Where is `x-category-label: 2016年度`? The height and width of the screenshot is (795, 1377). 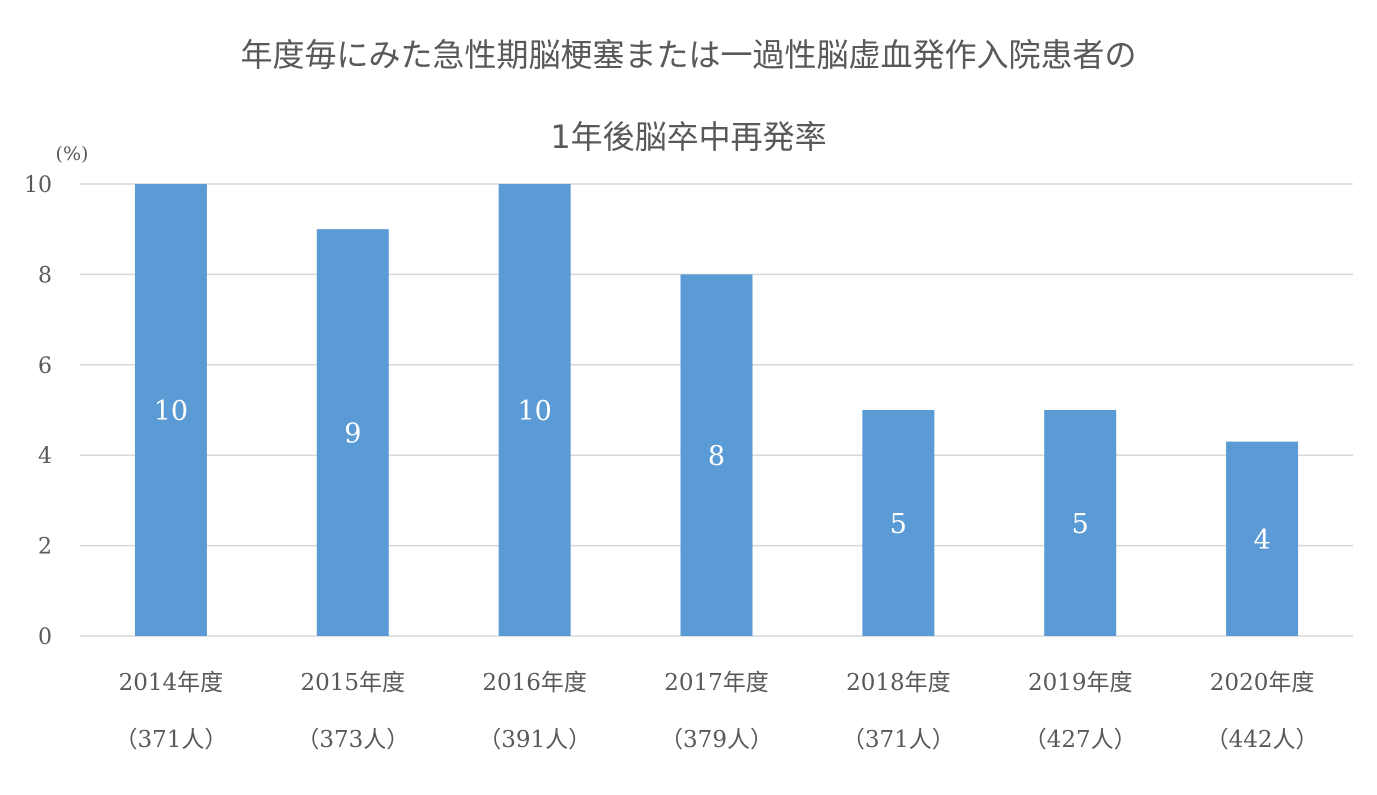 x-category-label: 2016年度 is located at coordinates (534, 683).